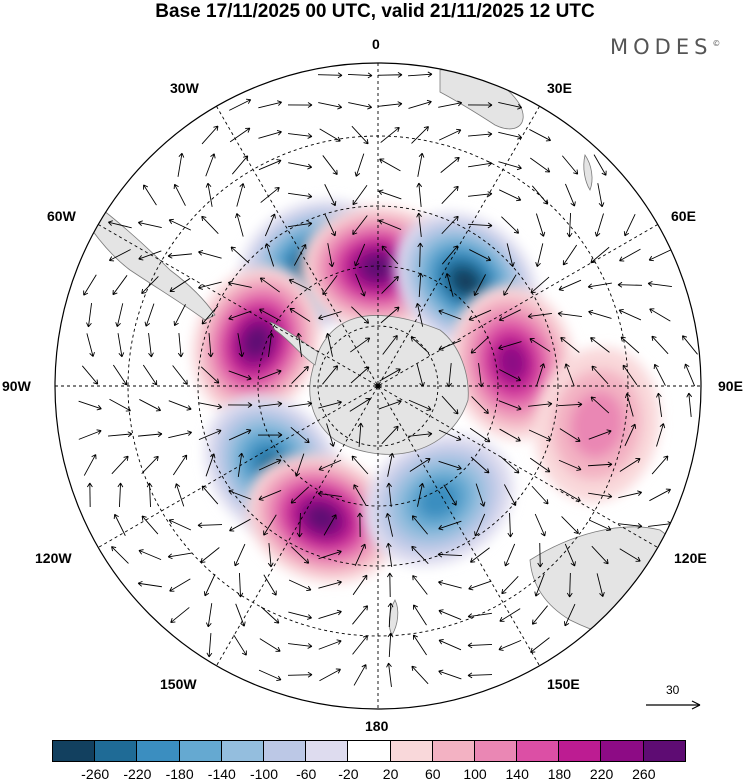 This screenshot has width=750, height=784. Describe the element at coordinates (673, 705) in the screenshot. I see `vector-scale-arrow-icon` at that location.